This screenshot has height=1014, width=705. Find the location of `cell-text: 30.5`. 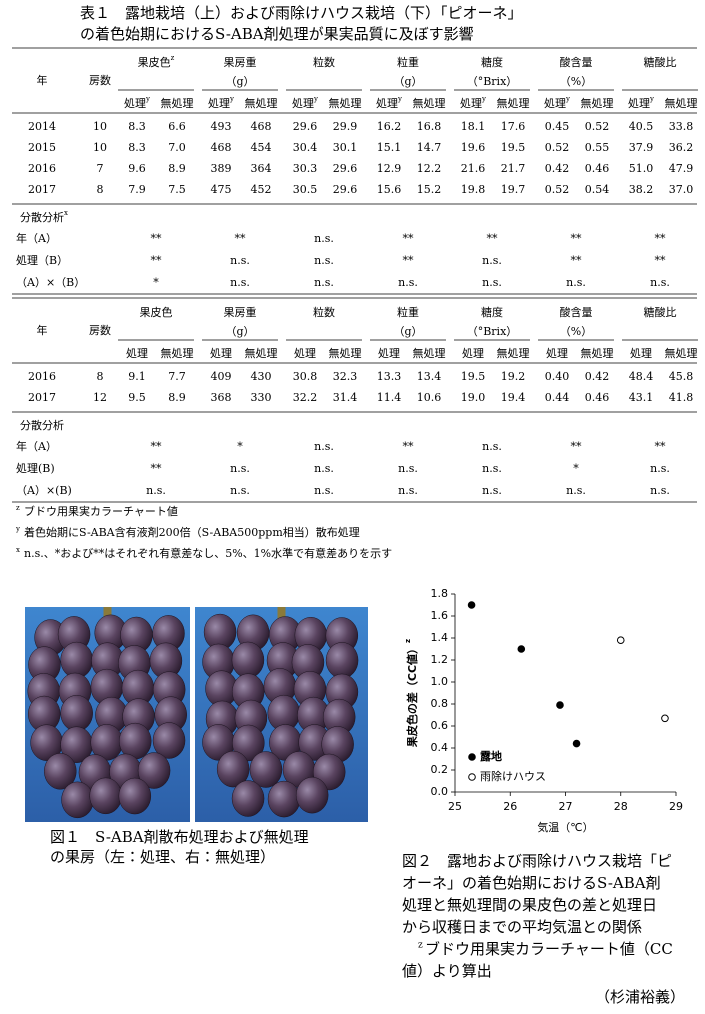

cell-text: 30.5 is located at coordinates (305, 189).